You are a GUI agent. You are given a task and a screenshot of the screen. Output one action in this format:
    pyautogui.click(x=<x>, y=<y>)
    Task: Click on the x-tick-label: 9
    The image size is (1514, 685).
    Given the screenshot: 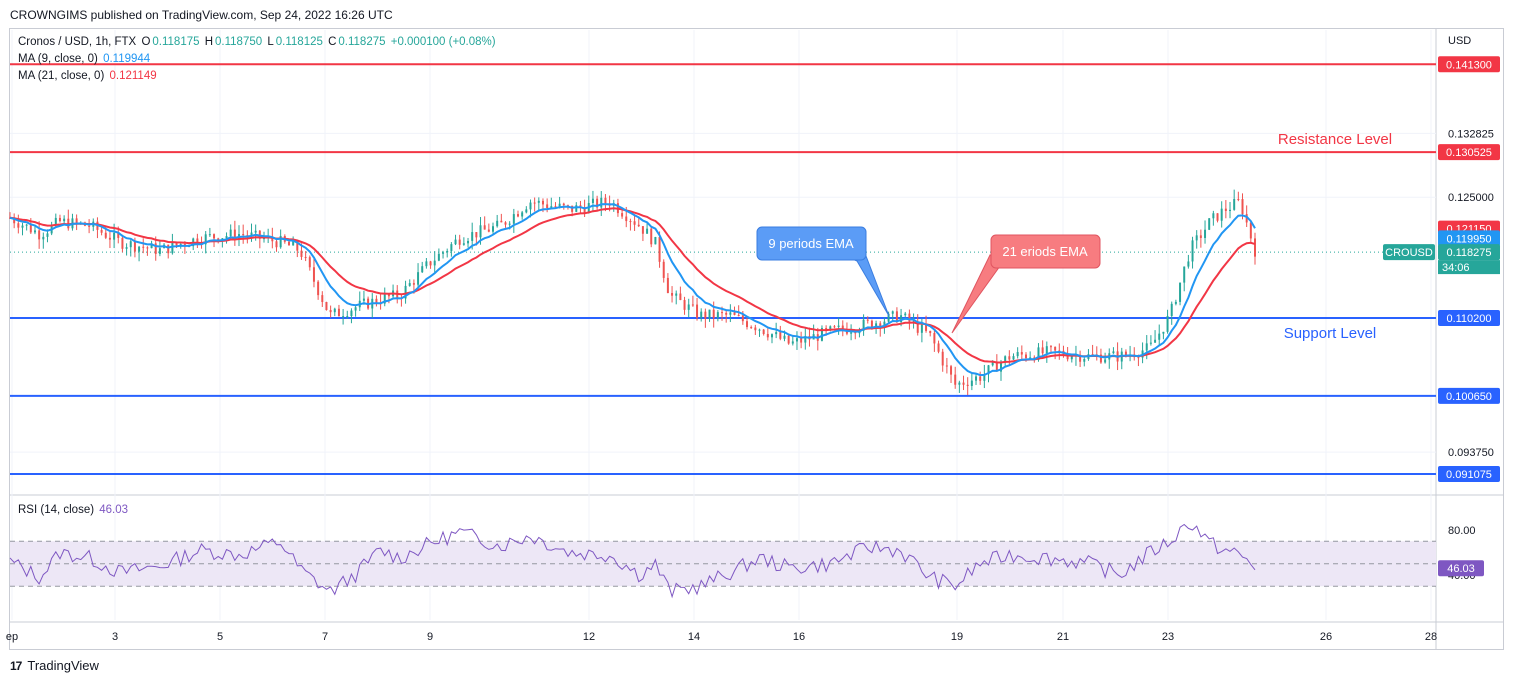 What is the action you would take?
    pyautogui.click(x=430, y=637)
    